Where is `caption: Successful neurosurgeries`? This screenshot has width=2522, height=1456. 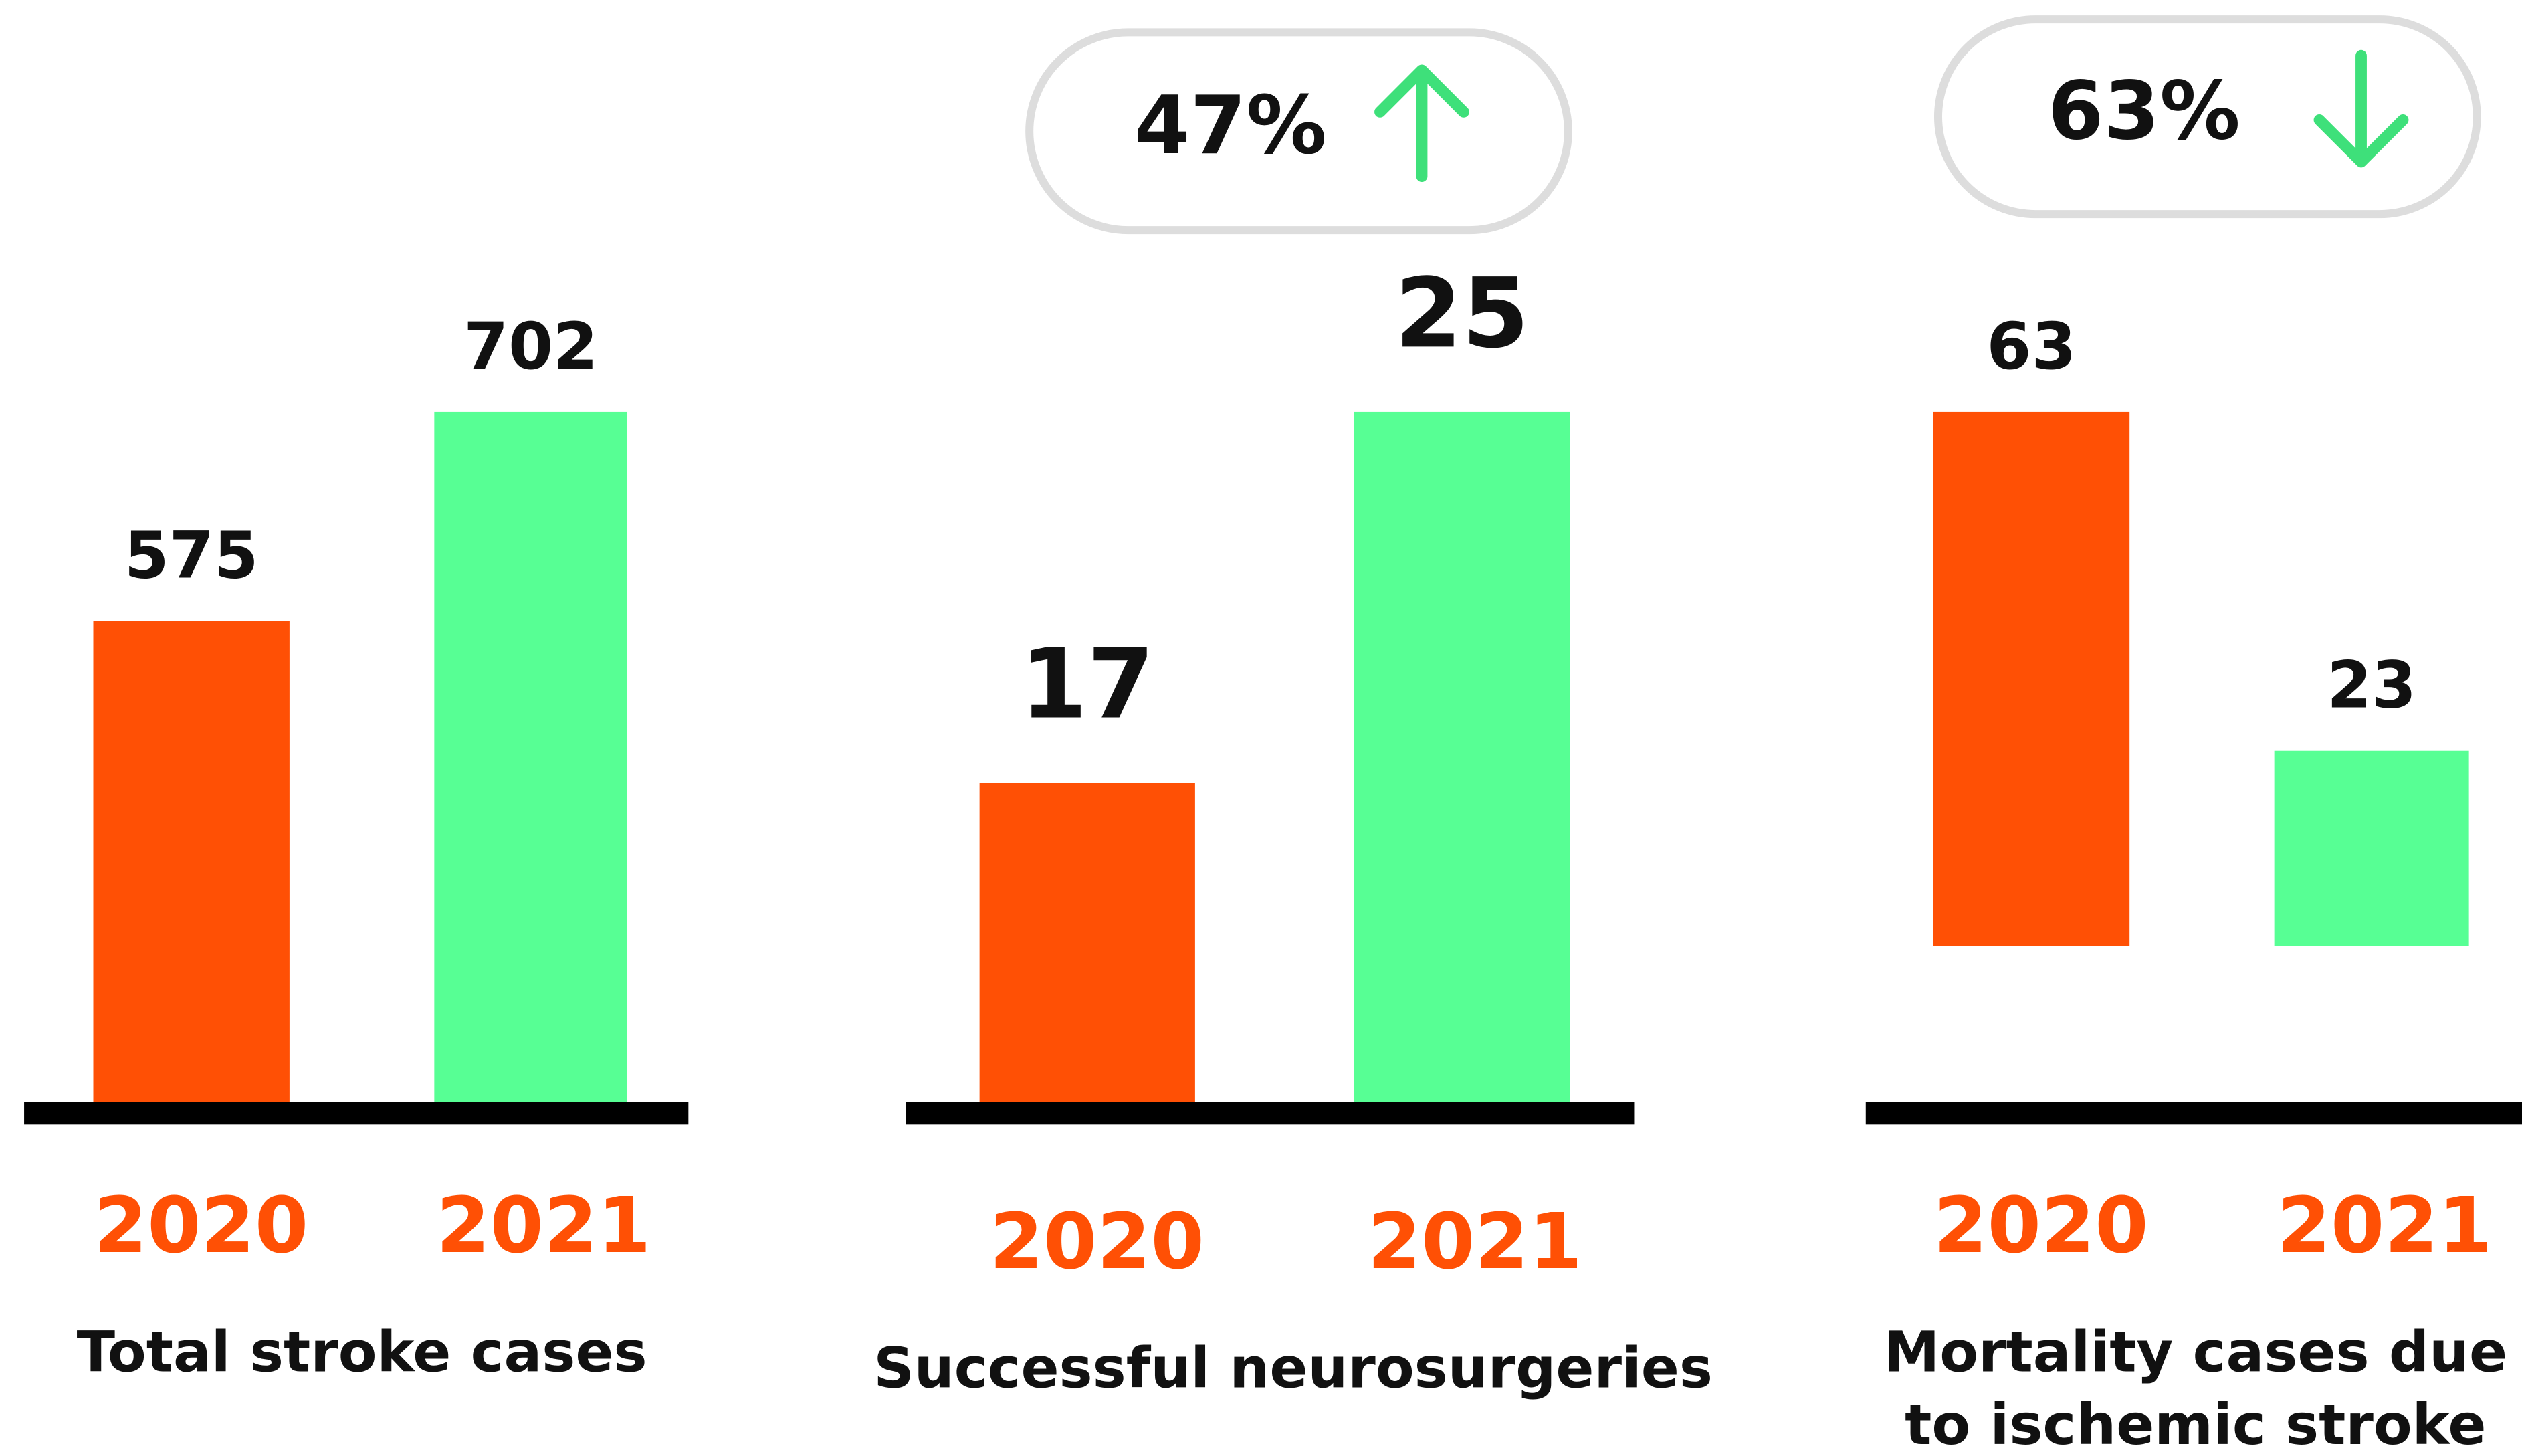 caption: Successful neurosurgeries is located at coordinates (1293, 1368).